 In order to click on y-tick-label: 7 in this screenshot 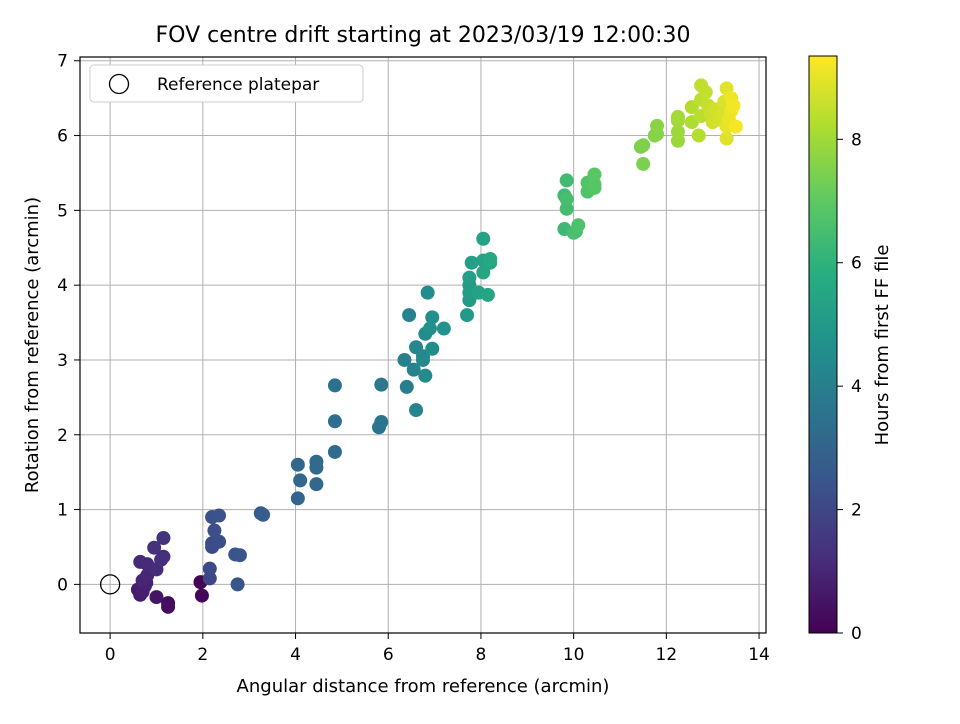, I will do `click(62, 62)`.